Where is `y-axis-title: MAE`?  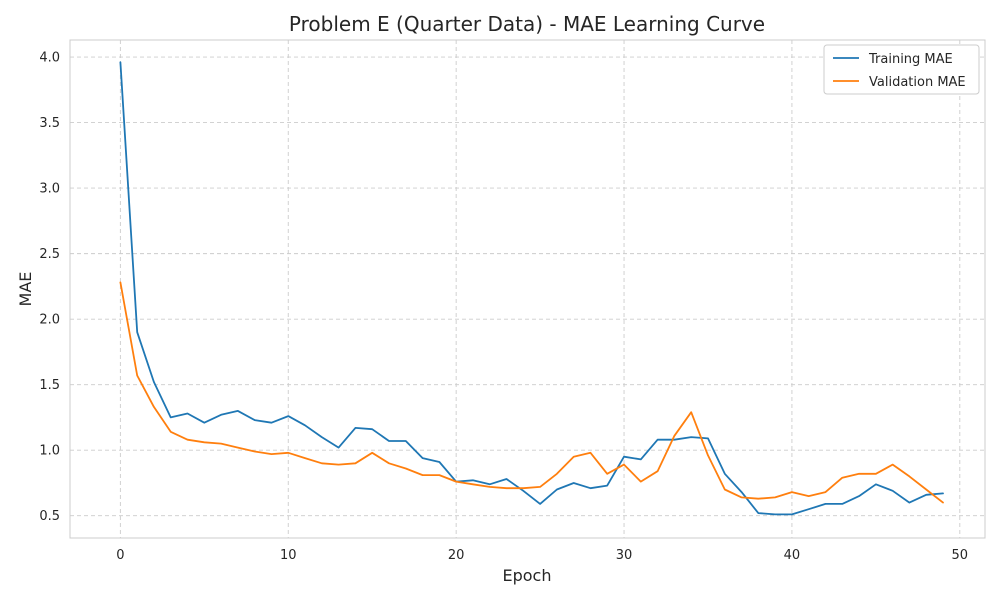 y-axis-title: MAE is located at coordinates (25, 289).